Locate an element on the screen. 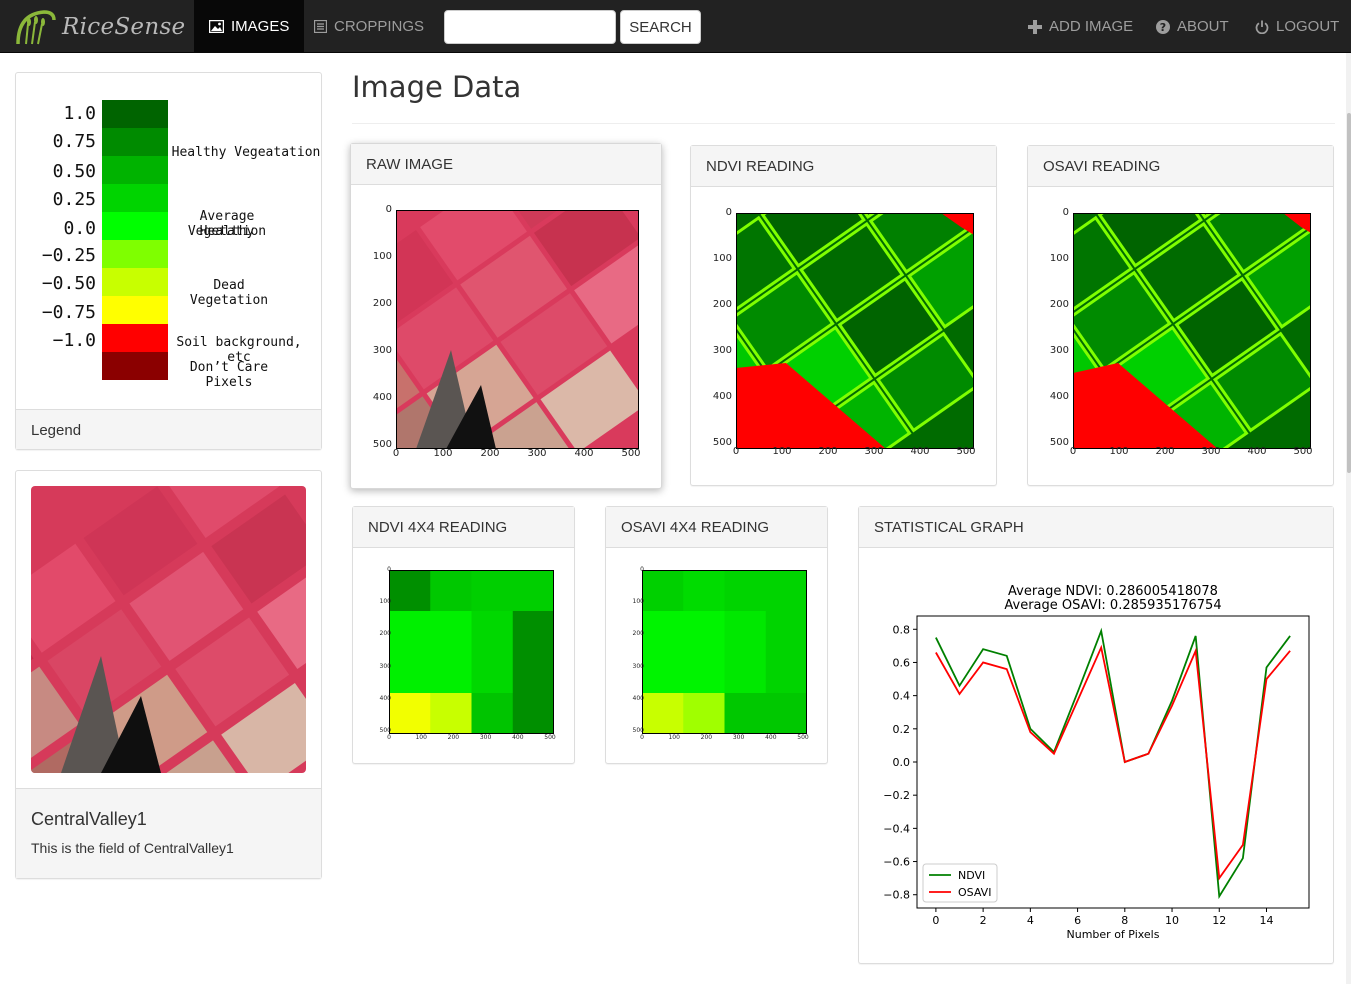 The height and width of the screenshot is (984, 1351). y-tick-label: 100 is located at coordinates (1059, 258).